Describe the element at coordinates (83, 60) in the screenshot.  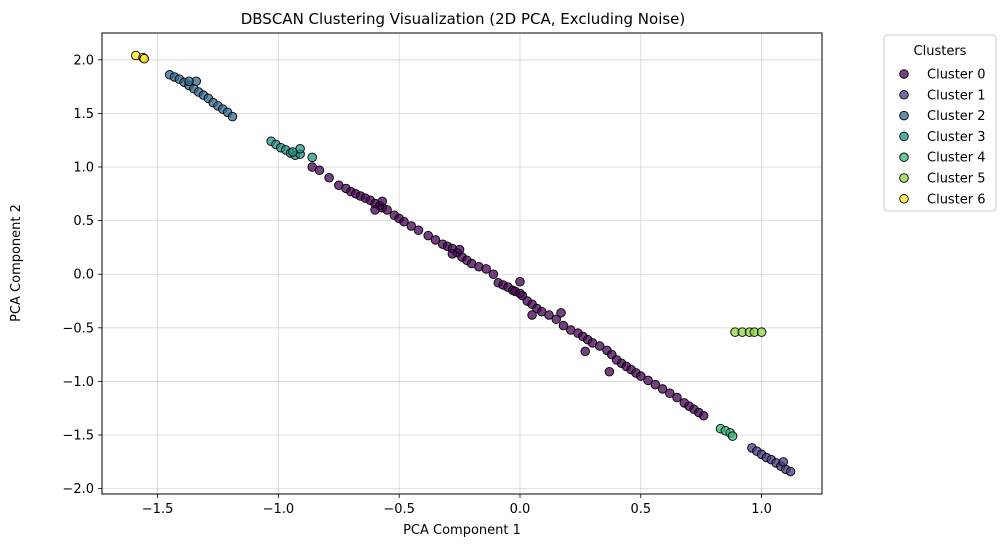
I see `y-tick-label: 2.0` at that location.